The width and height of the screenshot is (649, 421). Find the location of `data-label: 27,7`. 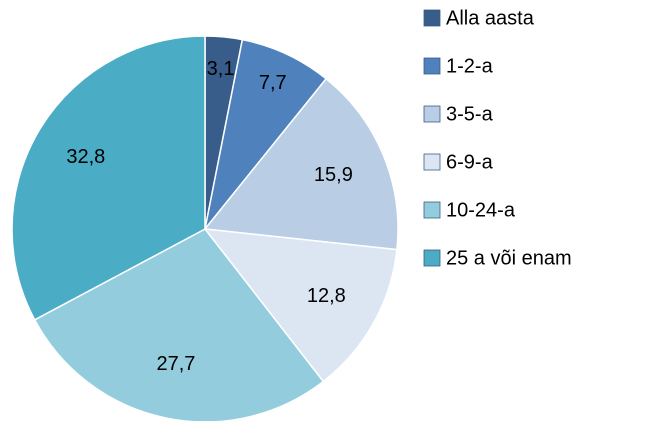

data-label: 27,7 is located at coordinates (175, 364).